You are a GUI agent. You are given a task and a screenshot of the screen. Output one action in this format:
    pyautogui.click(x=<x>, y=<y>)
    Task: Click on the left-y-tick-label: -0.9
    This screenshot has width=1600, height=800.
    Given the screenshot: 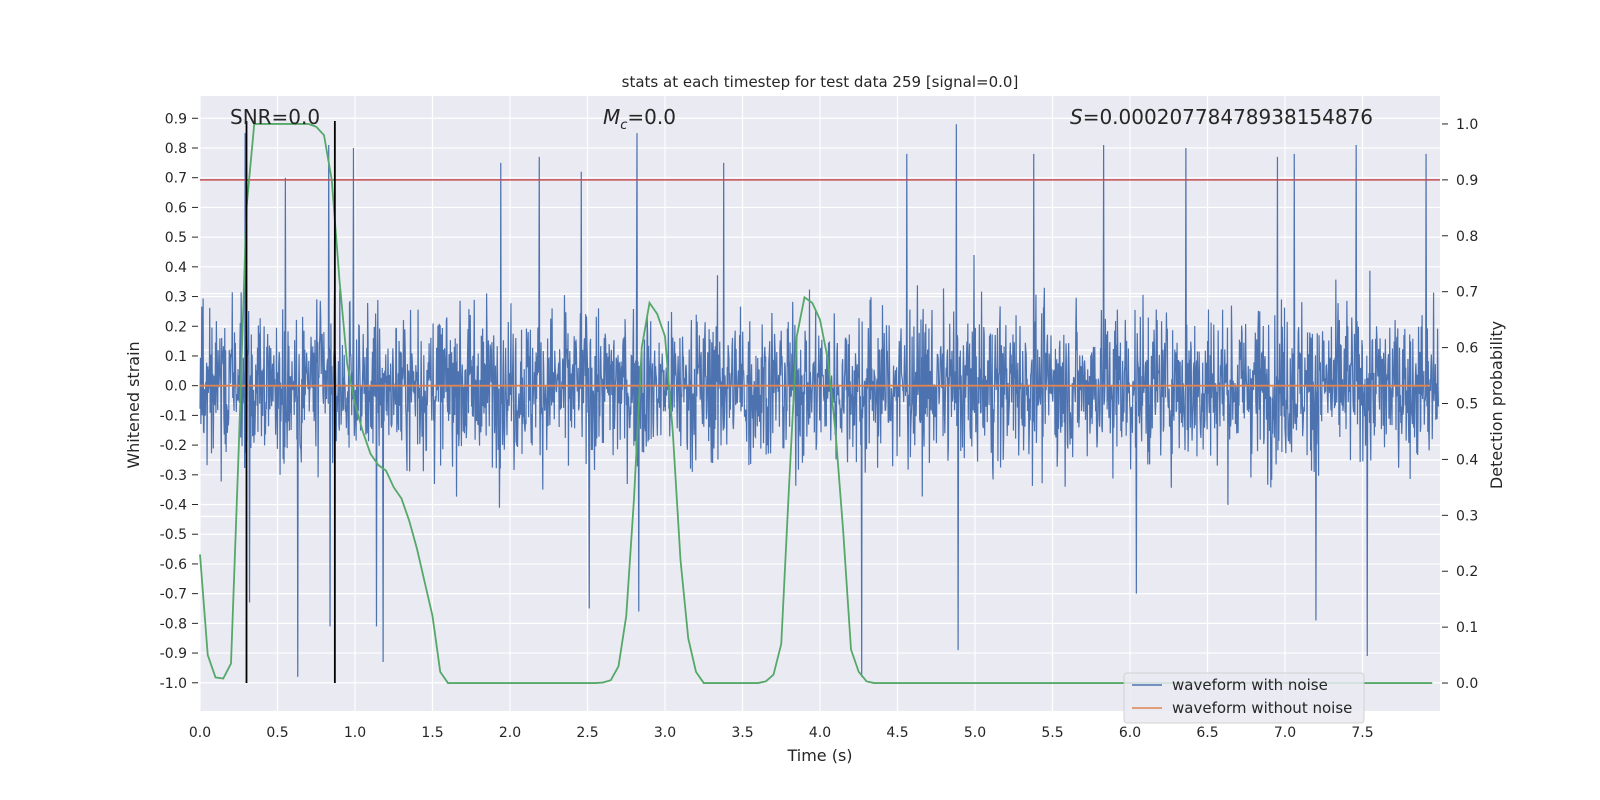 What is the action you would take?
    pyautogui.click(x=173, y=654)
    